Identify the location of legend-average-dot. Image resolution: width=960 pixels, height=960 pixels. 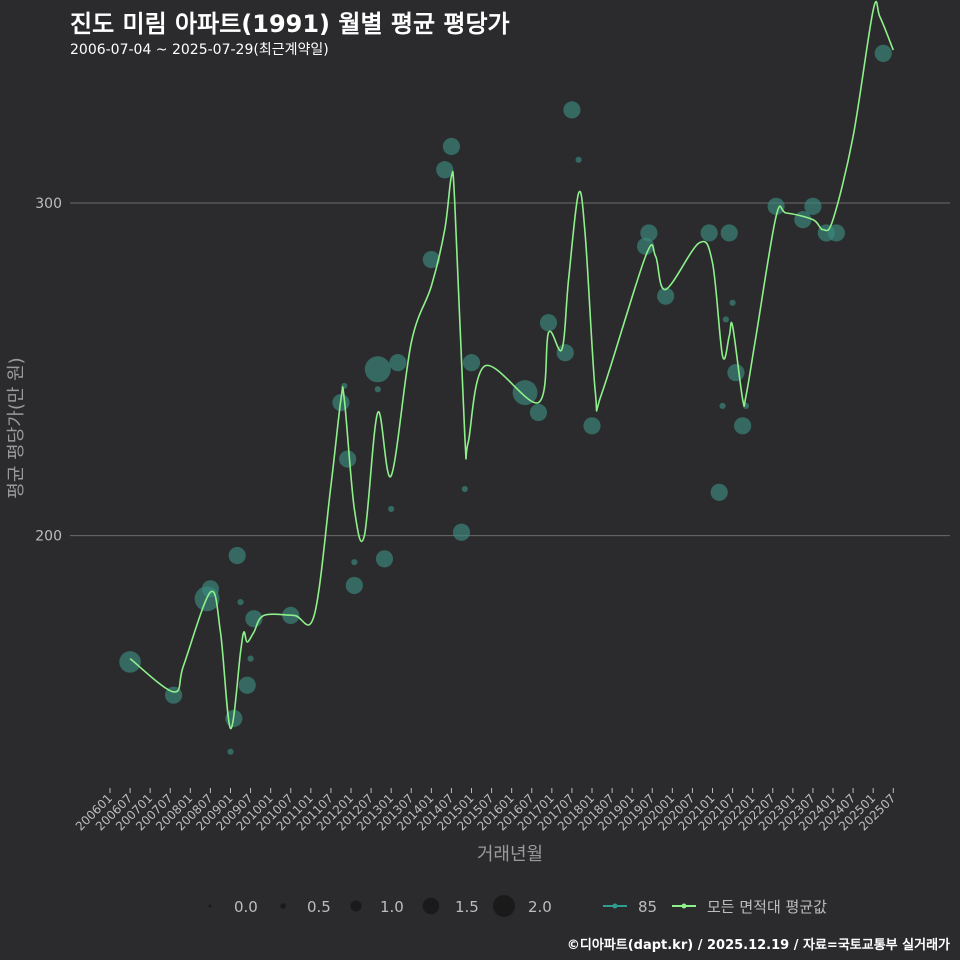
(684, 906).